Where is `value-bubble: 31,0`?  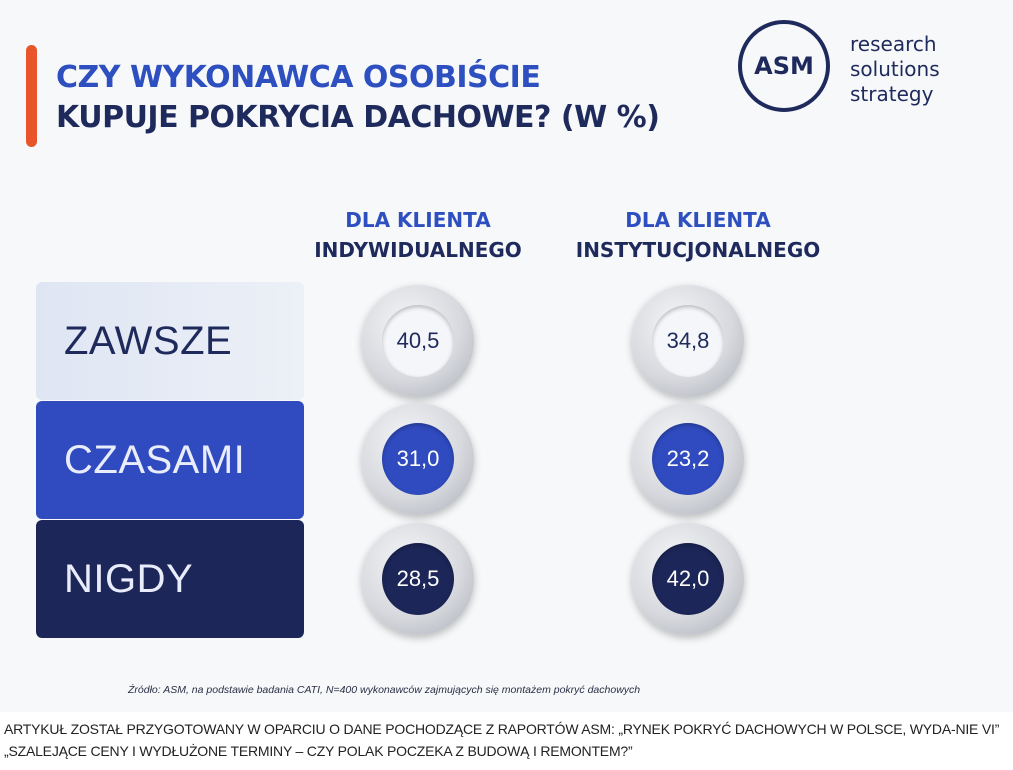
value-bubble: 31,0 is located at coordinates (418, 459).